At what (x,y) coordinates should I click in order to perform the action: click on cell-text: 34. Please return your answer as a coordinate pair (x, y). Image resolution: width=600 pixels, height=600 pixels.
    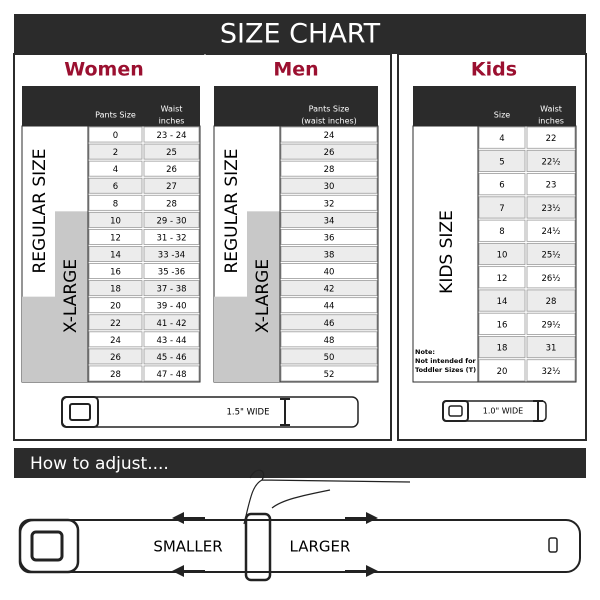
    Looking at the image, I should click on (329, 221).